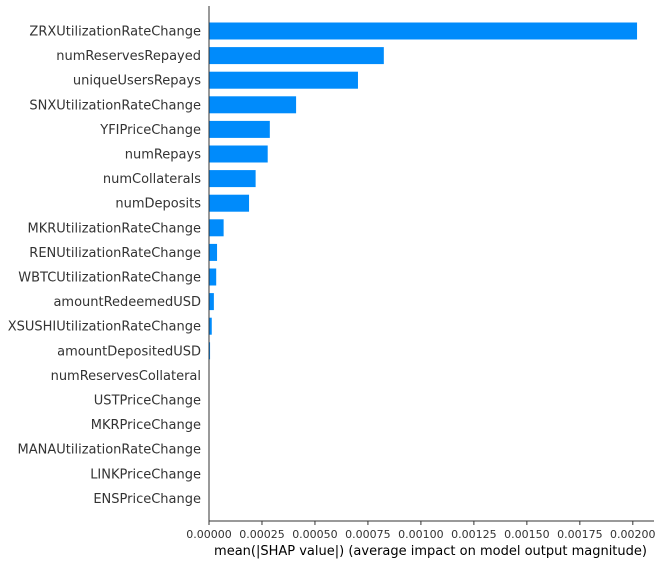 This screenshot has width=662, height=568. What do you see at coordinates (115, 32) in the screenshot?
I see `y-tick-label: ZRXUtilizationRateChange` at bounding box center [115, 32].